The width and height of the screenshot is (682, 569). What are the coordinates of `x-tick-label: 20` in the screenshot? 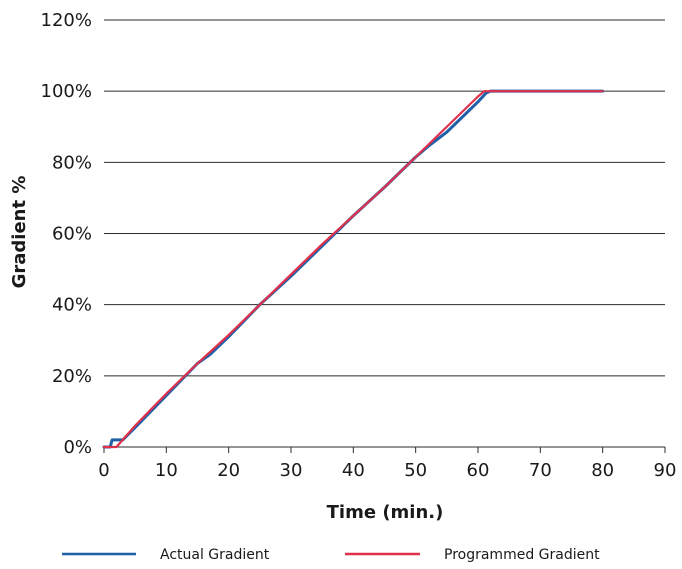 It's located at (228, 470).